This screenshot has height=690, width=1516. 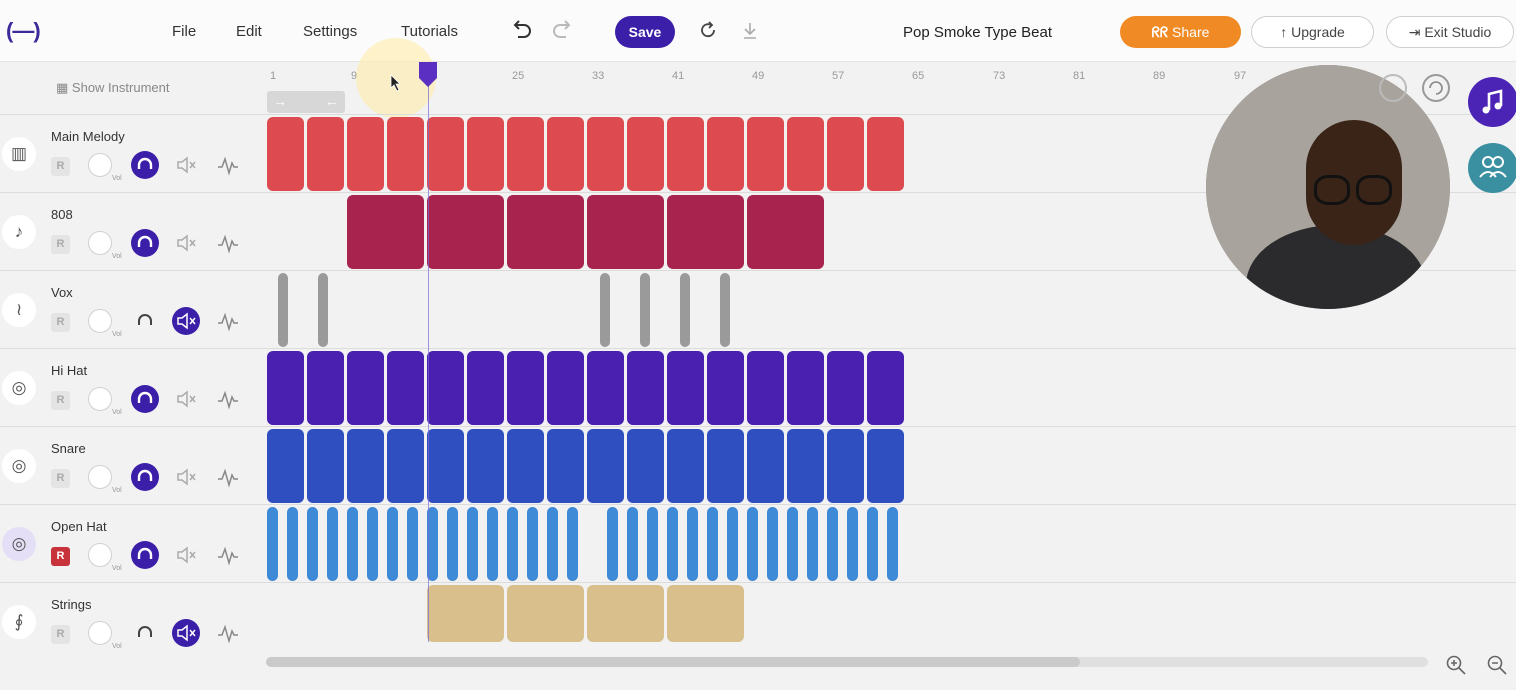 What do you see at coordinates (69, 370) in the screenshot?
I see `track-name: Hi Hat` at bounding box center [69, 370].